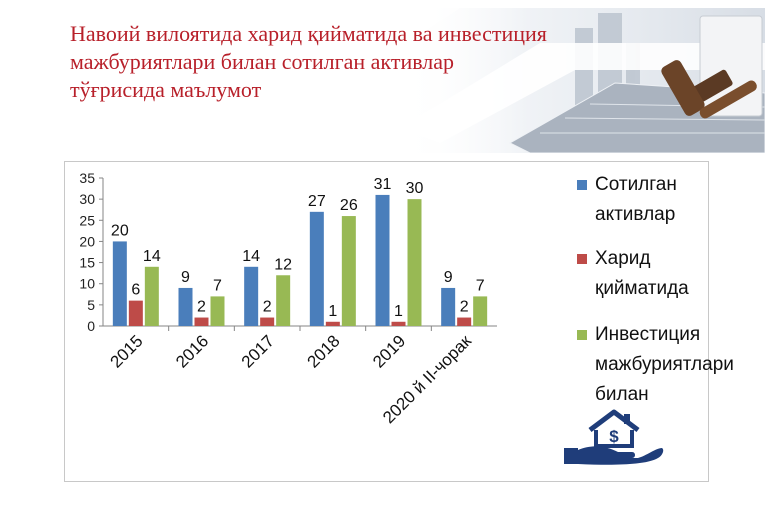 This screenshot has height=513, width=773. Describe the element at coordinates (664, 364) in the screenshot. I see `legend-label-investment-obligations-2: мажбуриятлари` at that location.